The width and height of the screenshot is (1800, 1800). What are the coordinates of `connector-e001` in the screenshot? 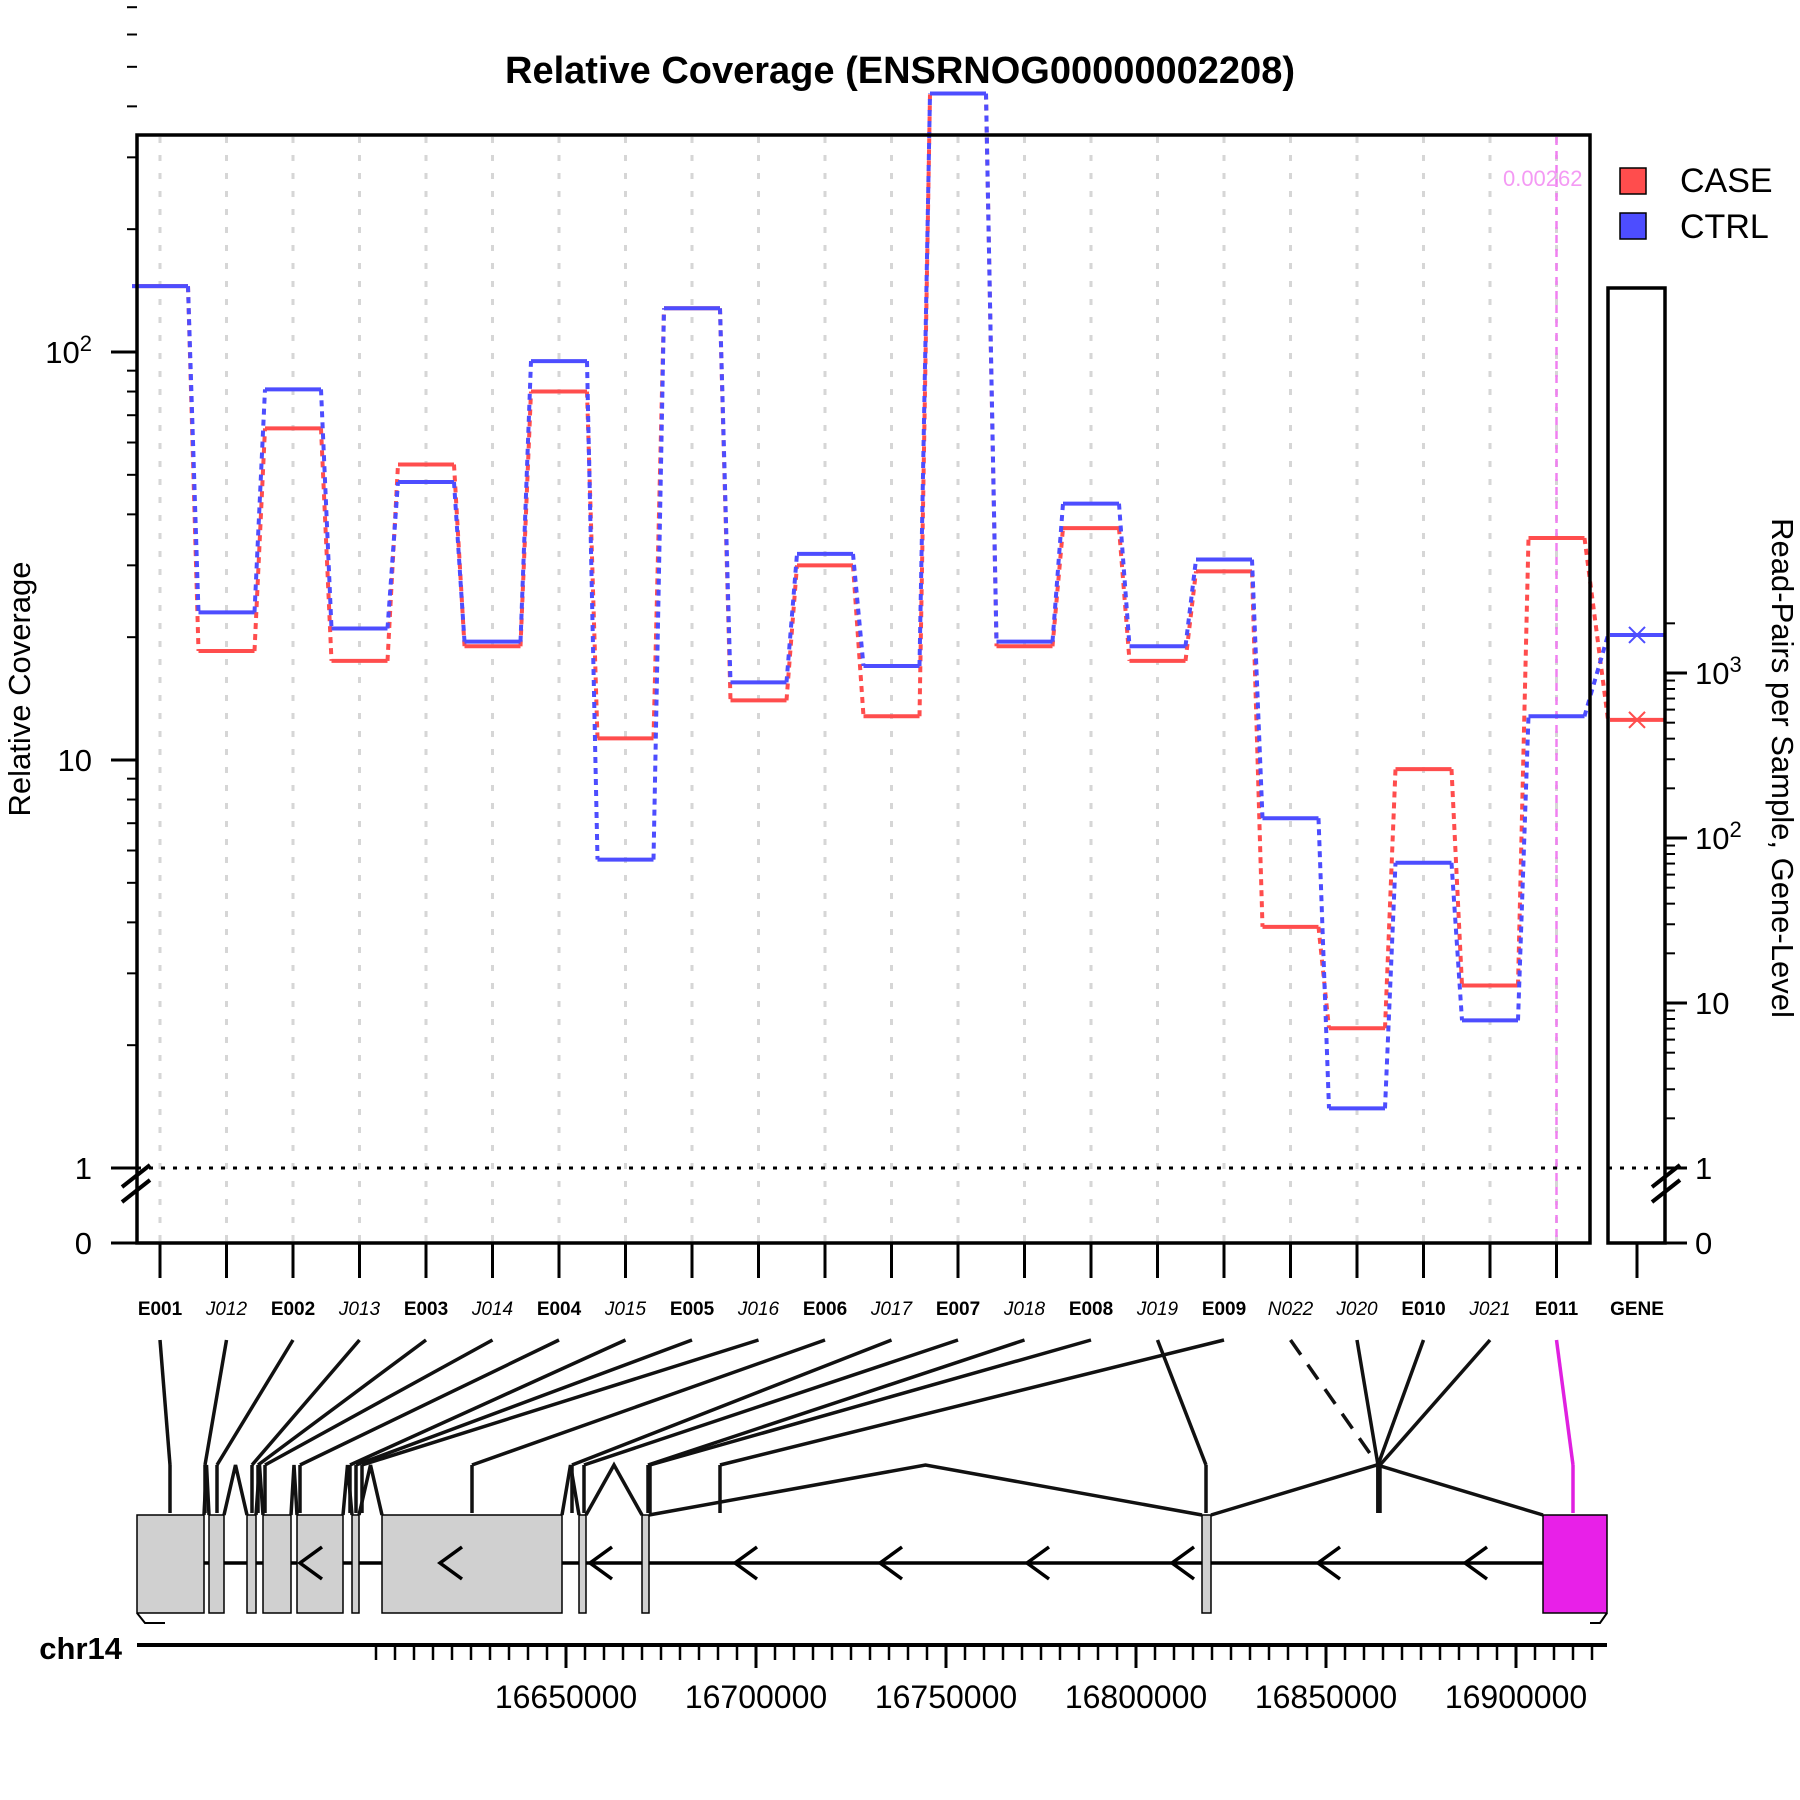 It's located at (165, 1402).